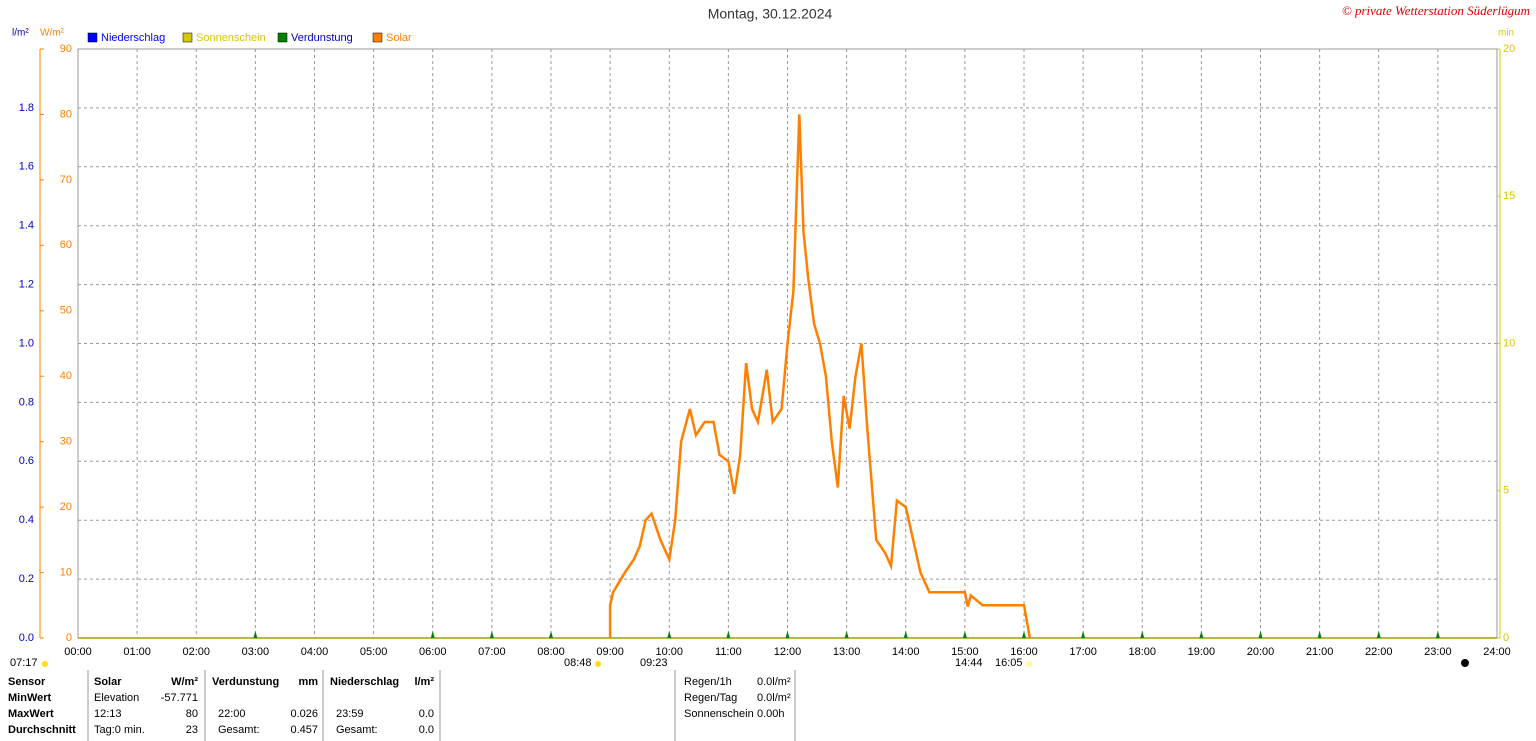 Image resolution: width=1536 pixels, height=741 pixels. Describe the element at coordinates (1320, 652) in the screenshot. I see `x-tick-label: 21:00` at that location.